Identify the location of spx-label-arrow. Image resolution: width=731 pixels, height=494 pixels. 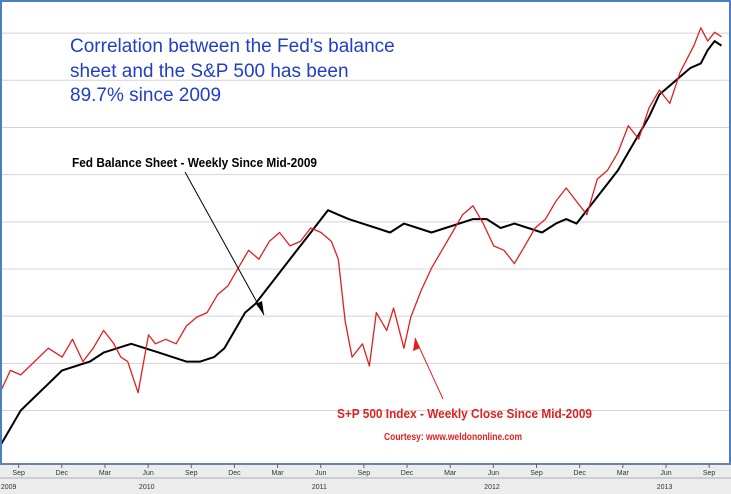
(429, 368).